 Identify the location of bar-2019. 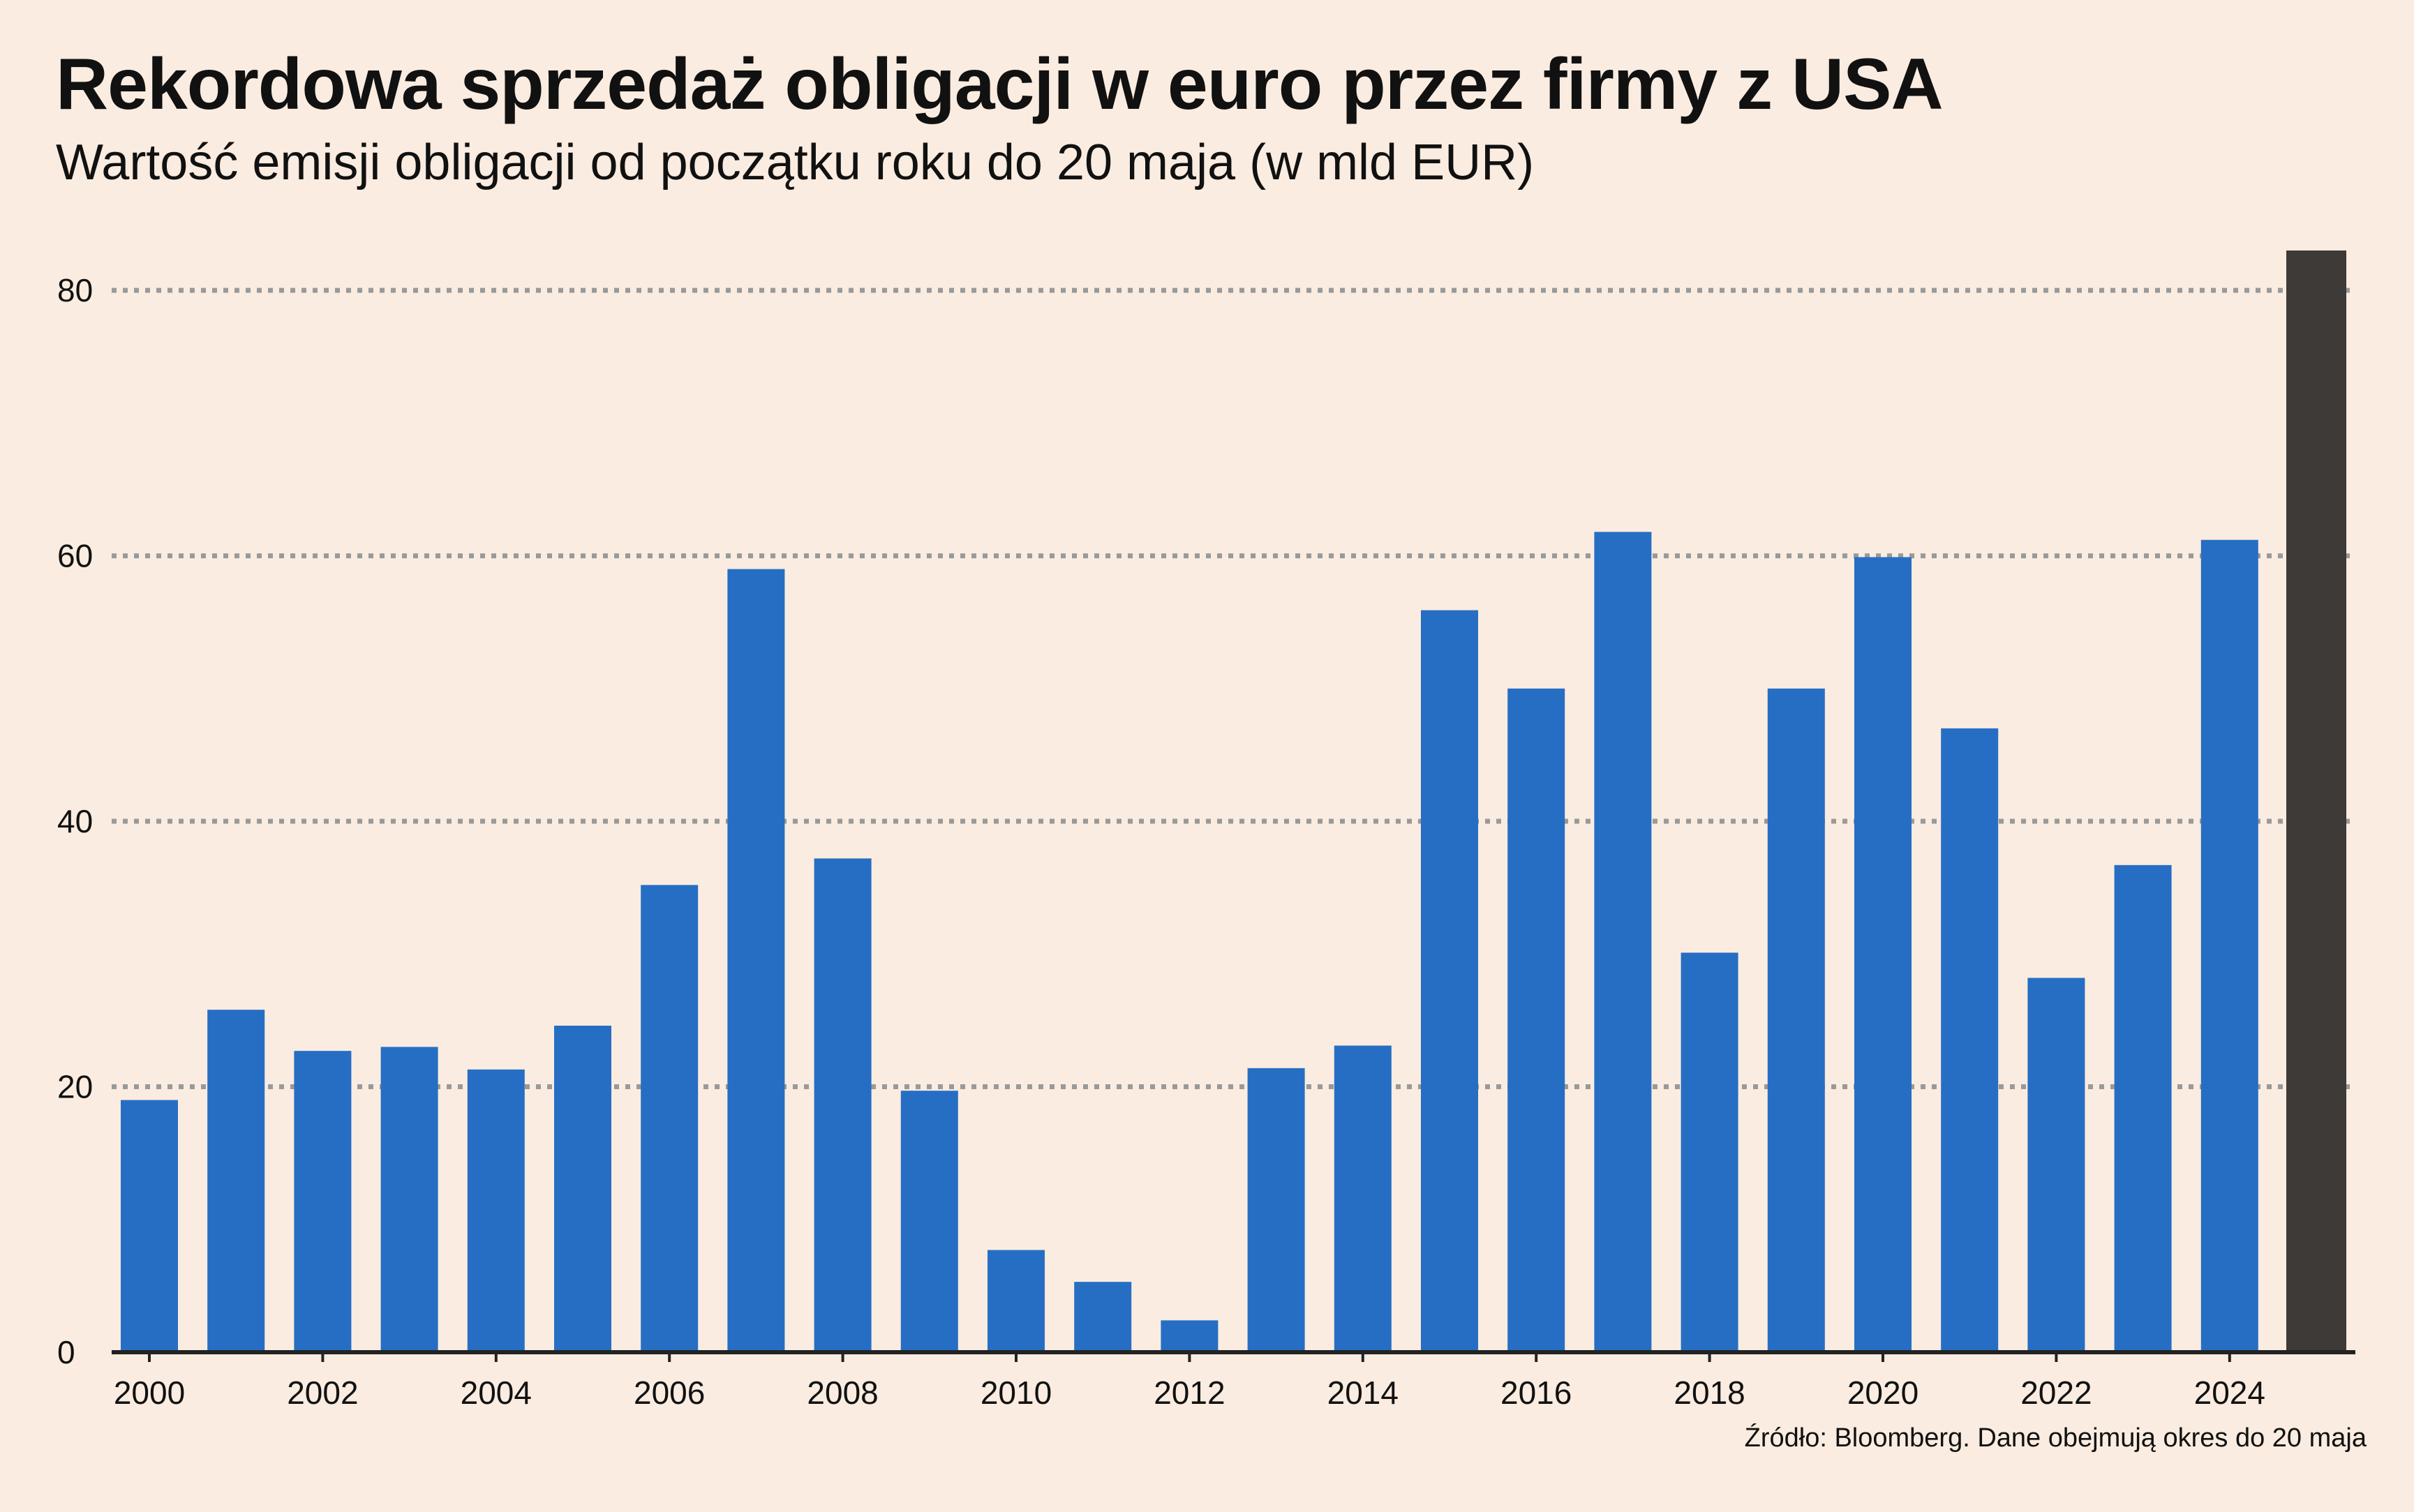
(1796, 1020).